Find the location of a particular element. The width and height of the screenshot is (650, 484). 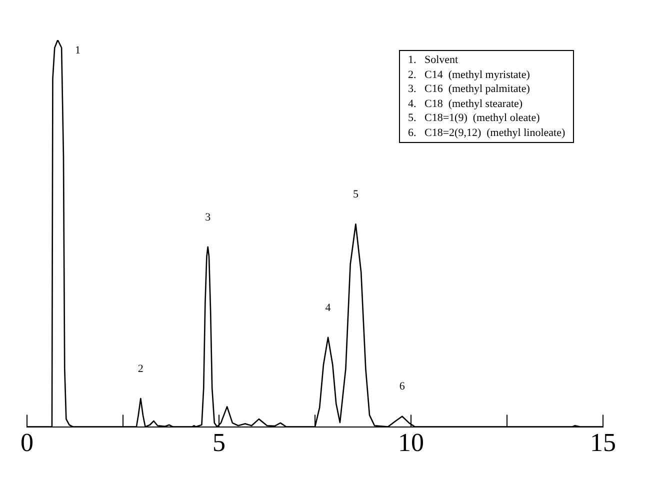

x-tick-label: 15 is located at coordinates (603, 443).